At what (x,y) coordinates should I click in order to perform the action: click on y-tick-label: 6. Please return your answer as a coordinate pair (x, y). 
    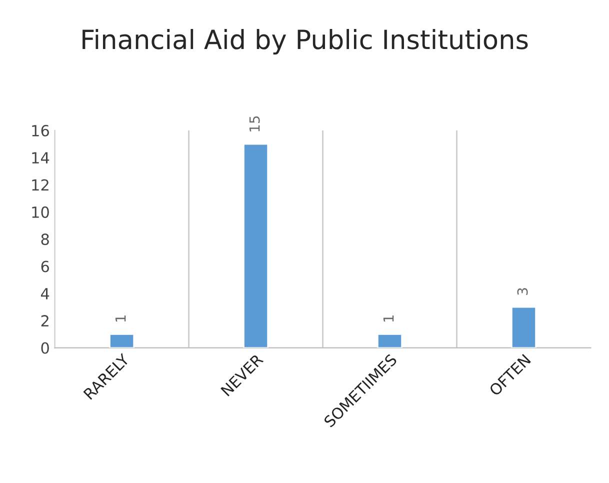
    Looking at the image, I should click on (45, 266).